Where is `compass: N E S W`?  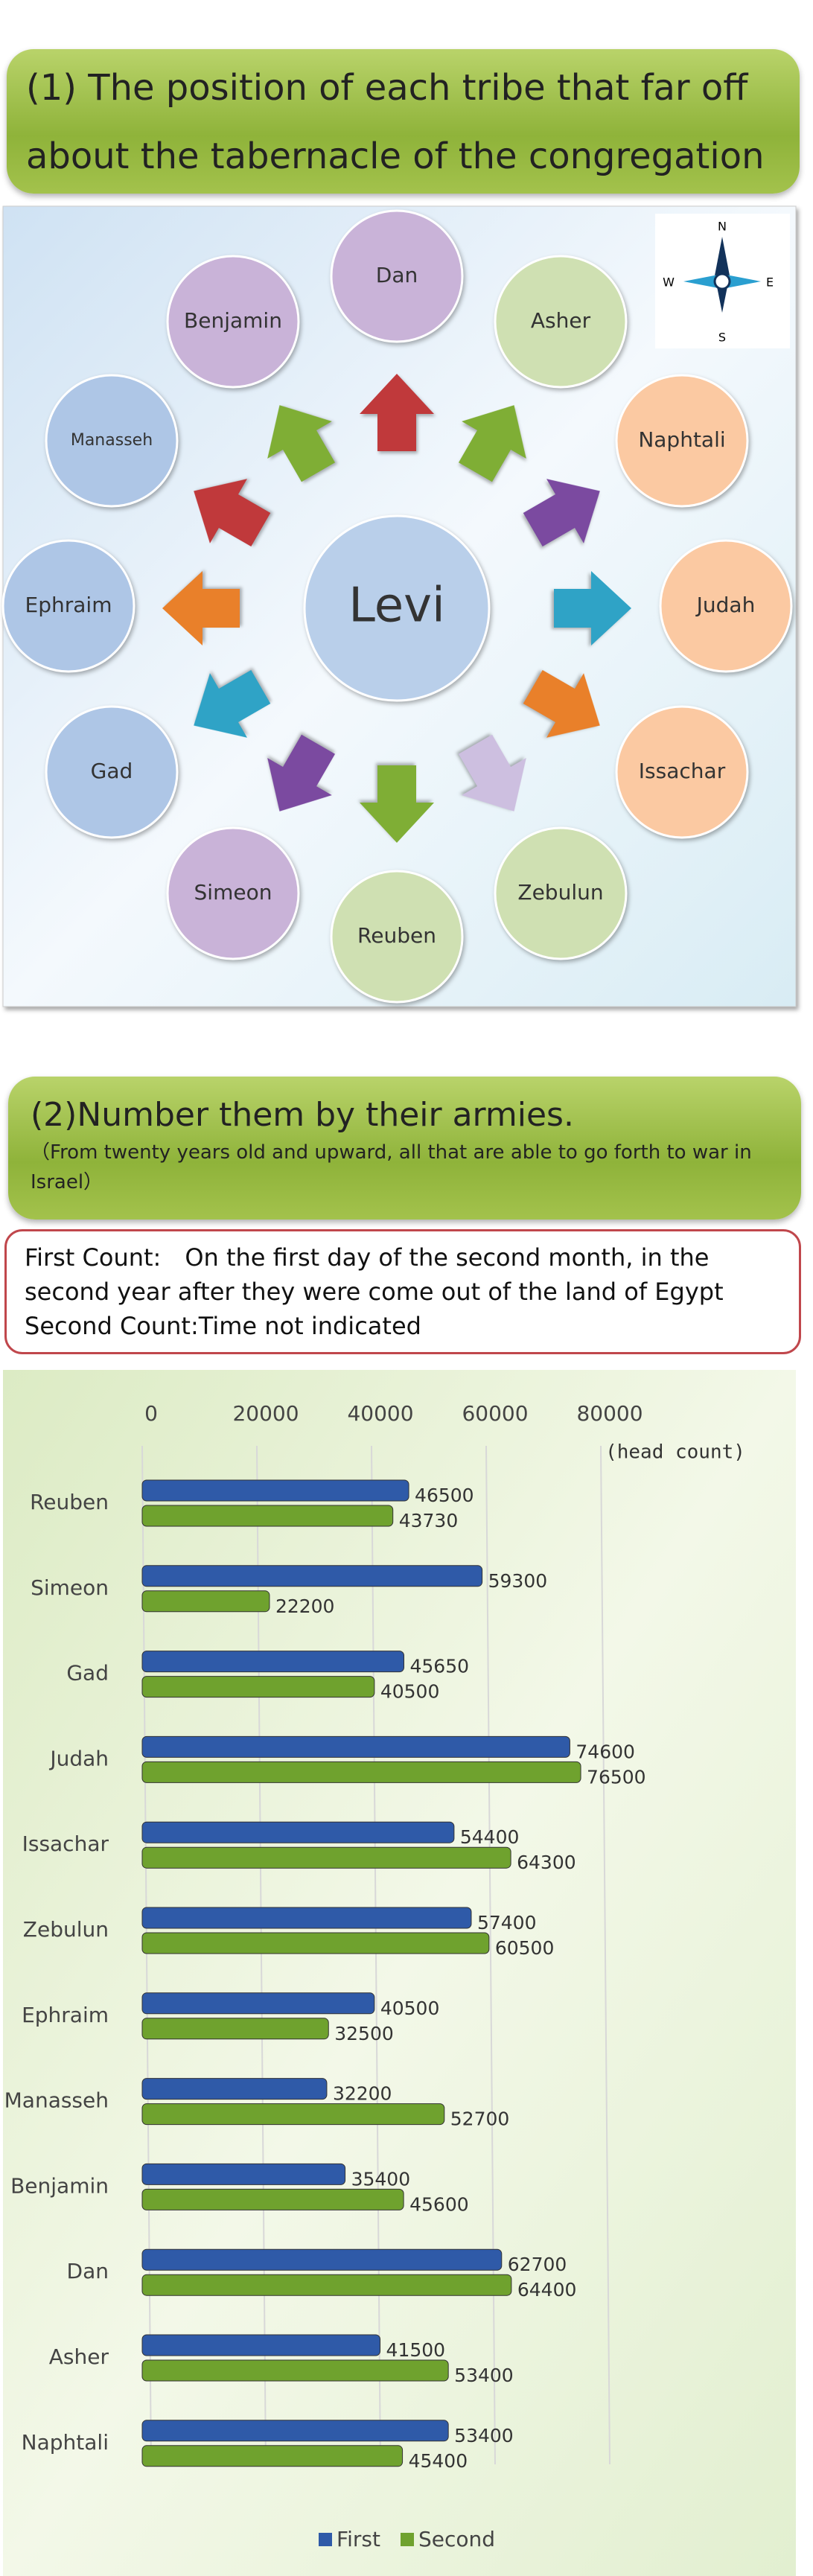
compass: N E S W is located at coordinates (722, 281).